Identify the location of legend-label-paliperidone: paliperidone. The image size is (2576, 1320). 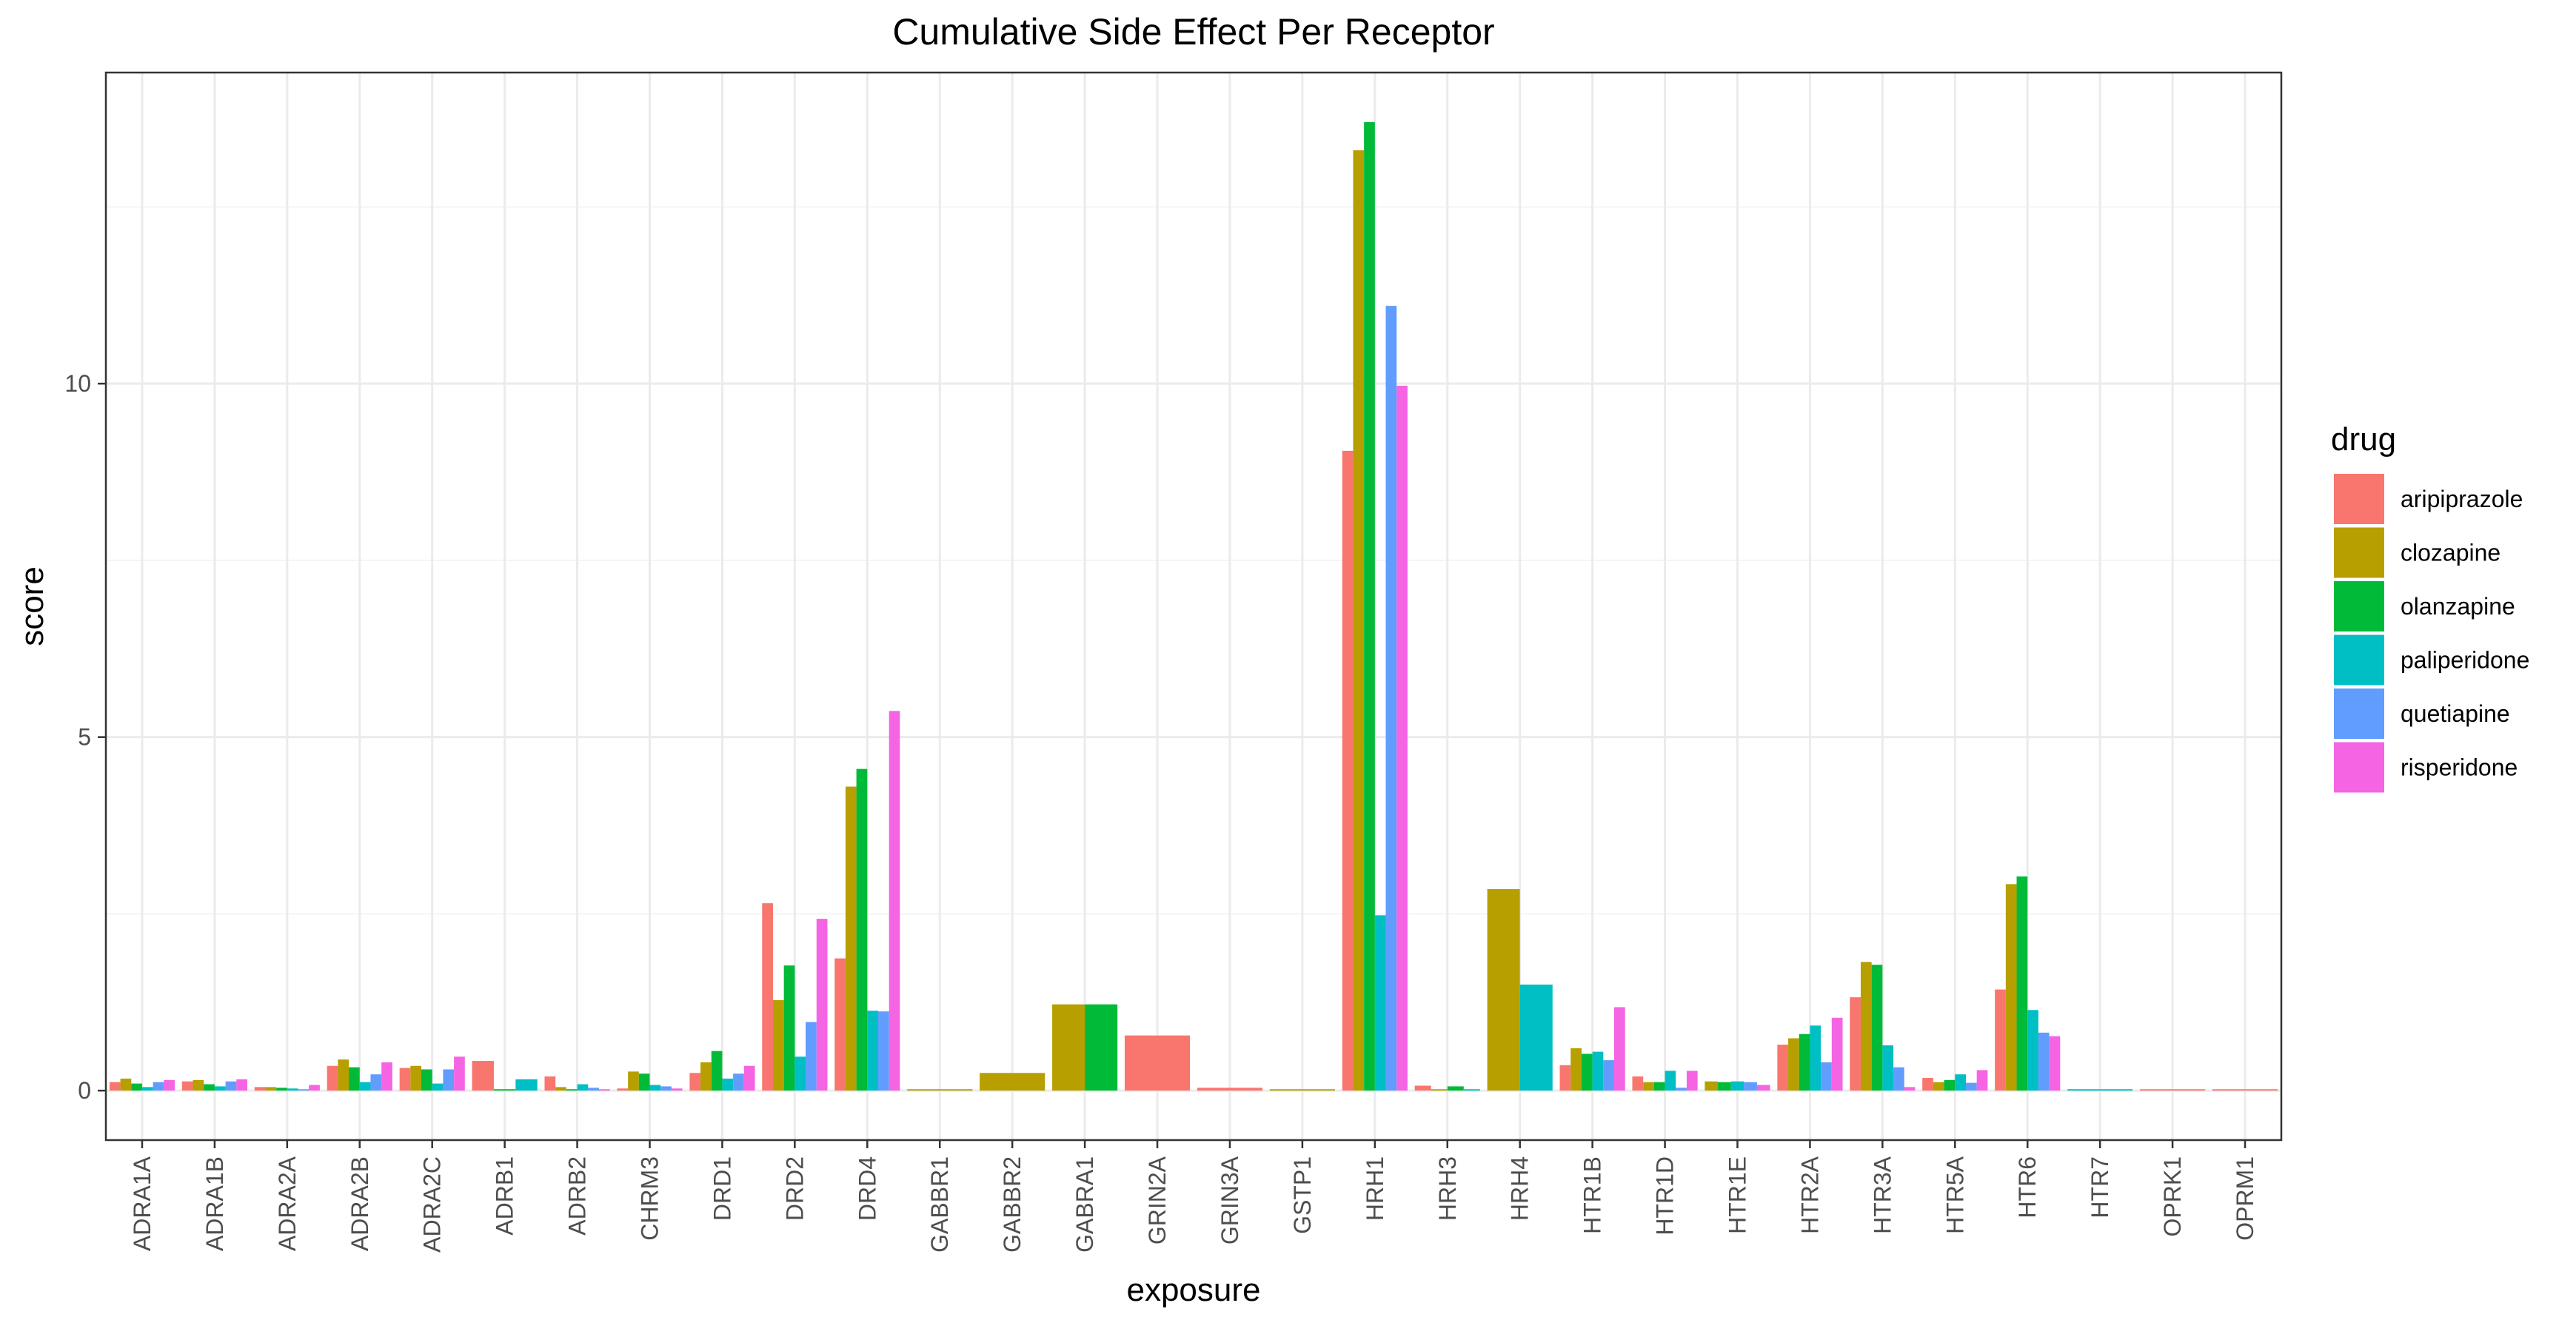
(2465, 660).